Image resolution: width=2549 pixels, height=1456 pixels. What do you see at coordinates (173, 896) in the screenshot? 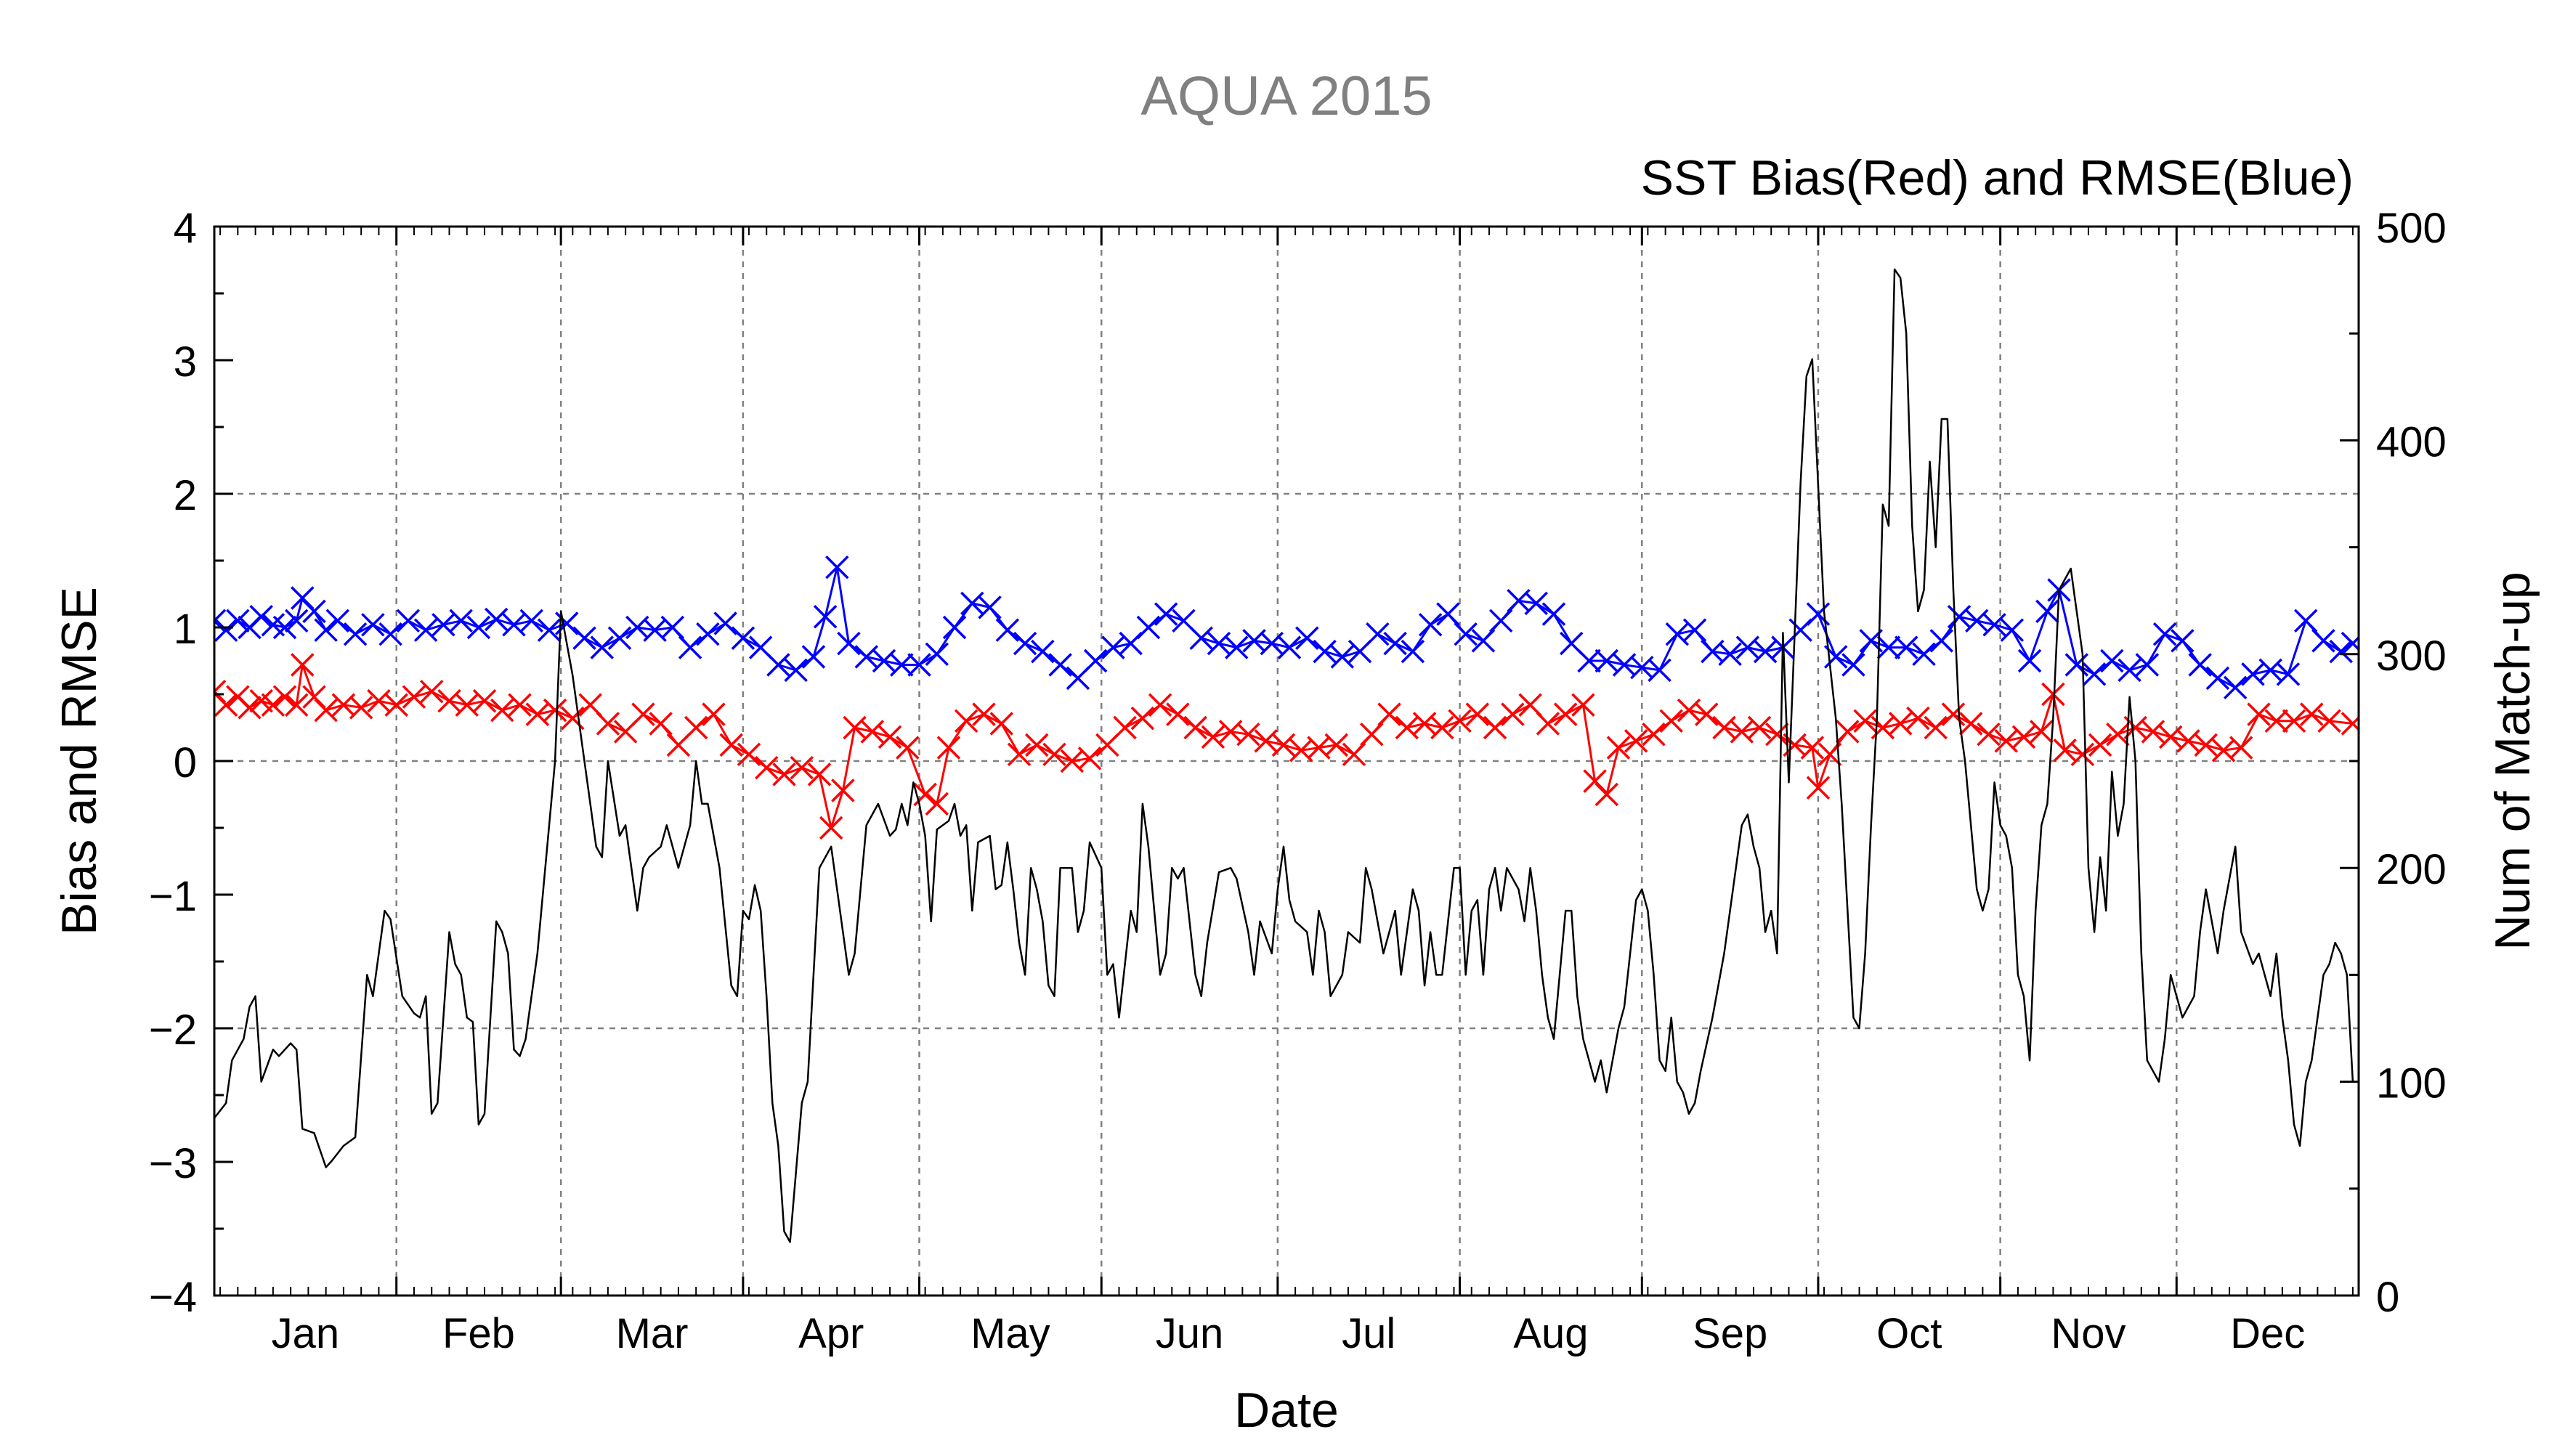
I see `y-tick-label: −1` at bounding box center [173, 896].